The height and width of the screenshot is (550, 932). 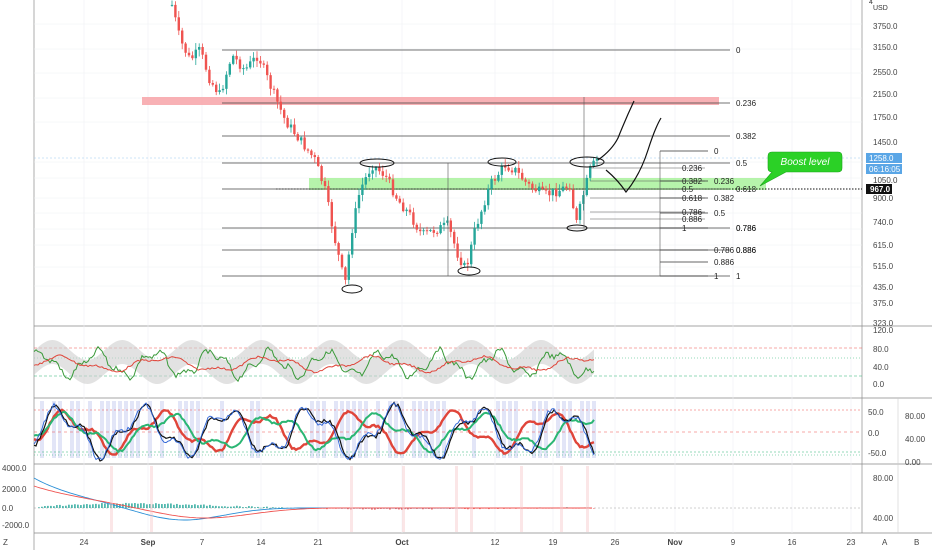 I want to click on price-tick-label: 3750.0, so click(x=885, y=26).